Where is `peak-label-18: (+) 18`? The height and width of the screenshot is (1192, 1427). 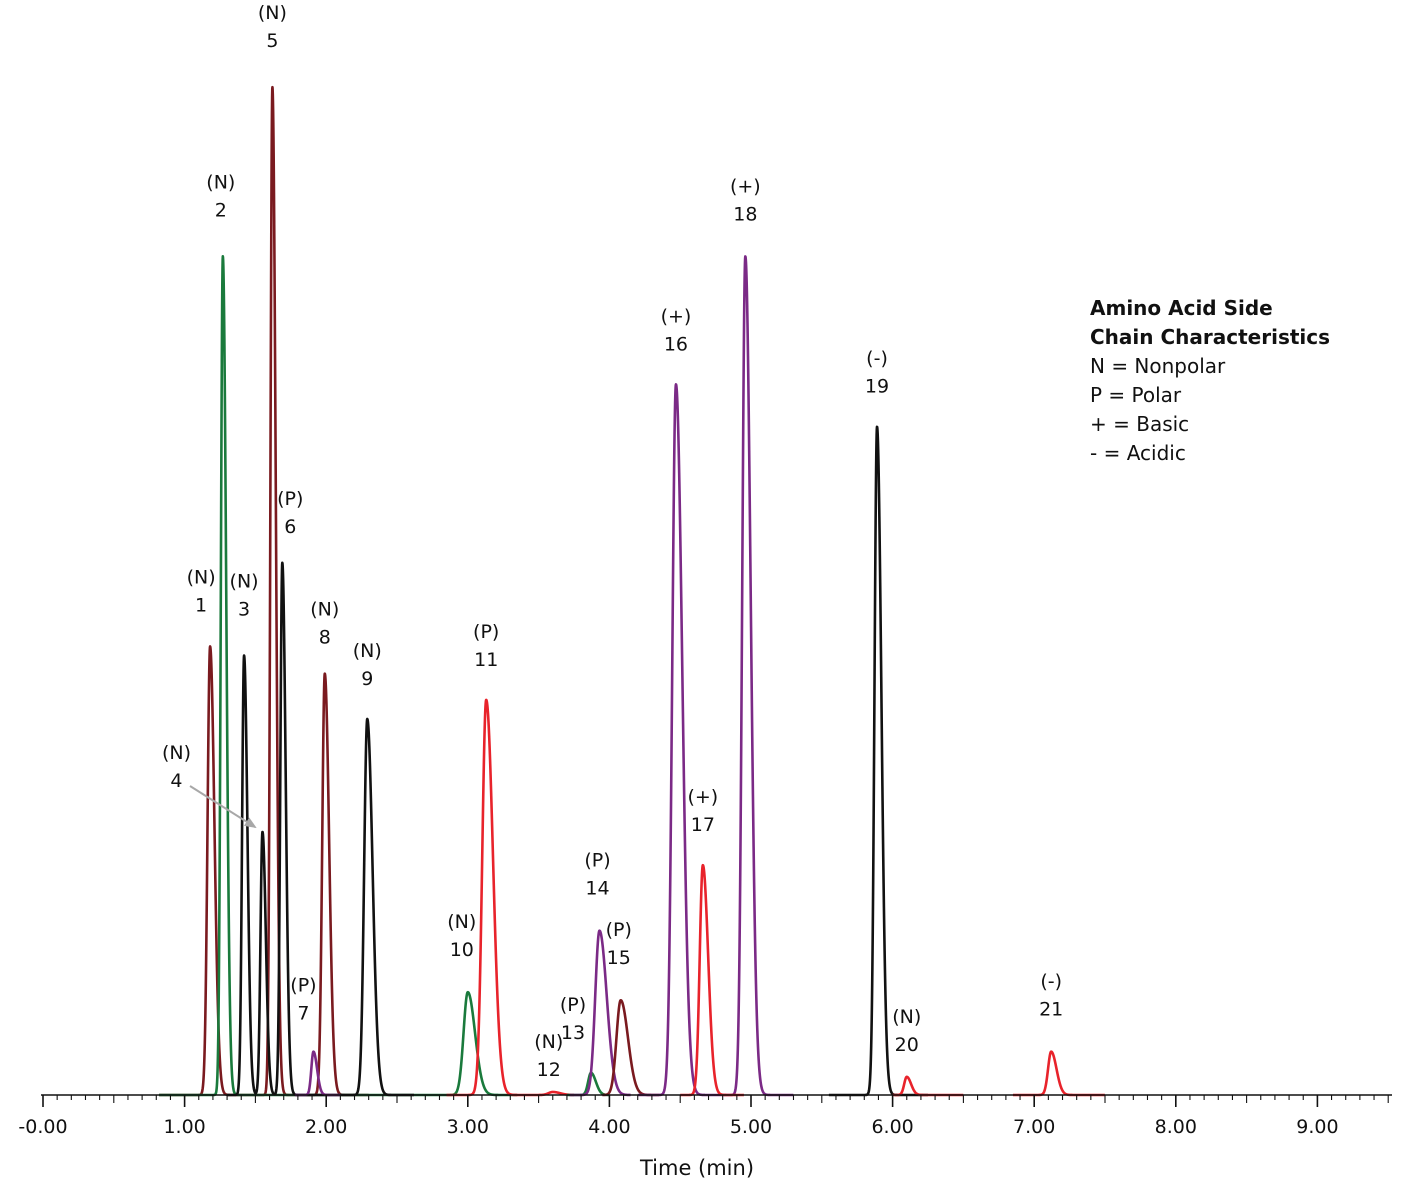 peak-label-18: (+) 18 is located at coordinates (745, 200).